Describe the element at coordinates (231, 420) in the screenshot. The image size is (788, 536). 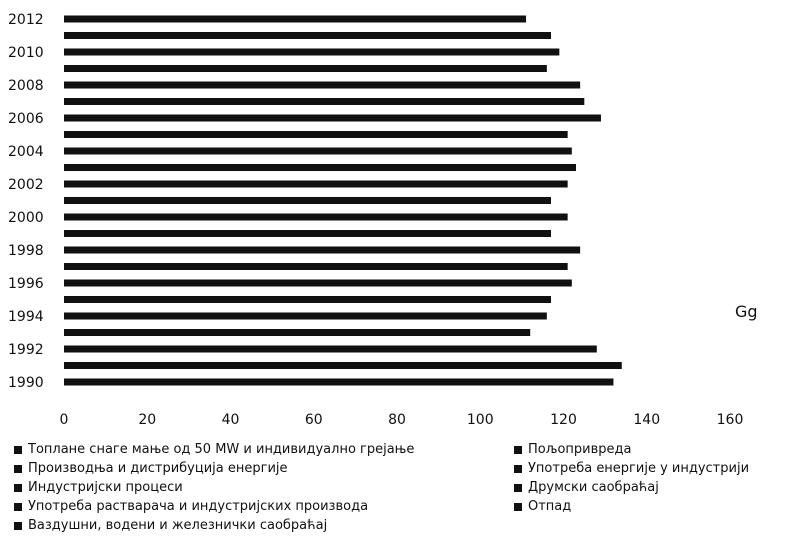
I see `x-tick-label: 40` at that location.